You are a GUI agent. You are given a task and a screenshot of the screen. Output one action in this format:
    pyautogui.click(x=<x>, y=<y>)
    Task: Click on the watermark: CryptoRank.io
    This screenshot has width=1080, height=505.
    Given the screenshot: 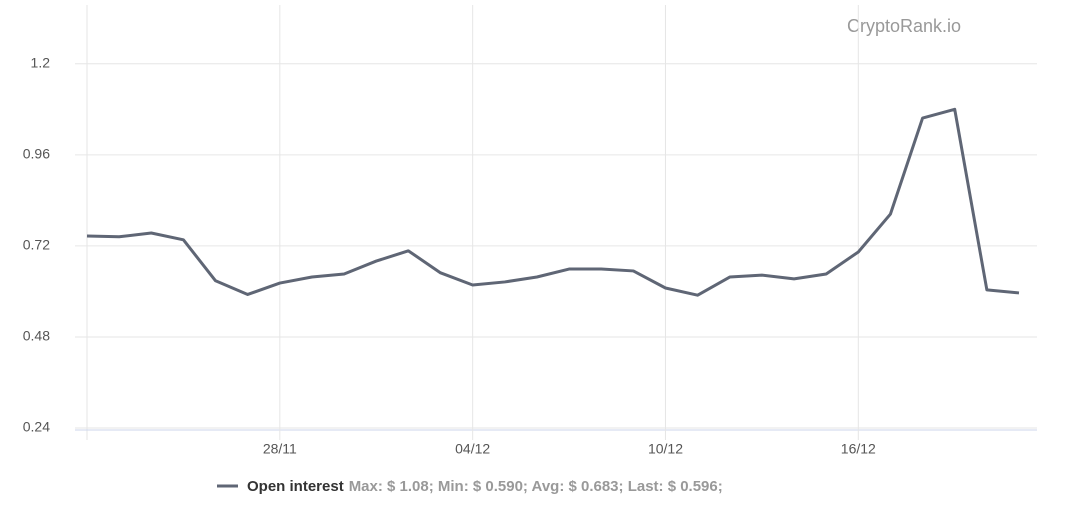 What is the action you would take?
    pyautogui.click(x=904, y=26)
    